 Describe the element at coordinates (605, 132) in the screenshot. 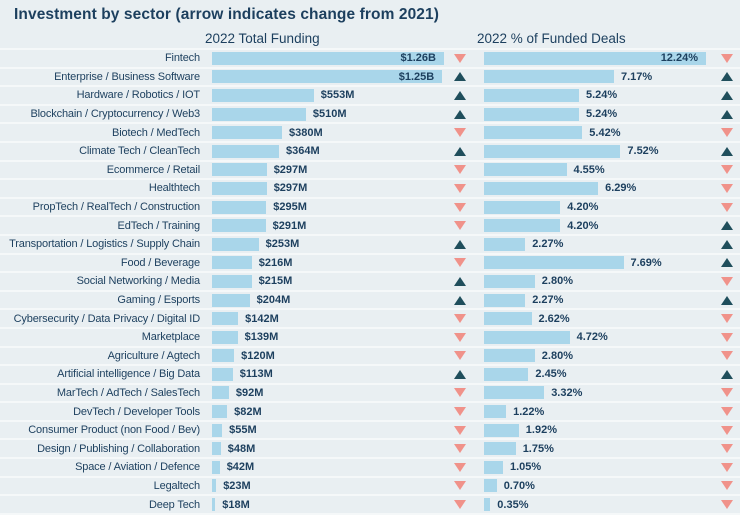

I see `deals-value: 5.42%` at that location.